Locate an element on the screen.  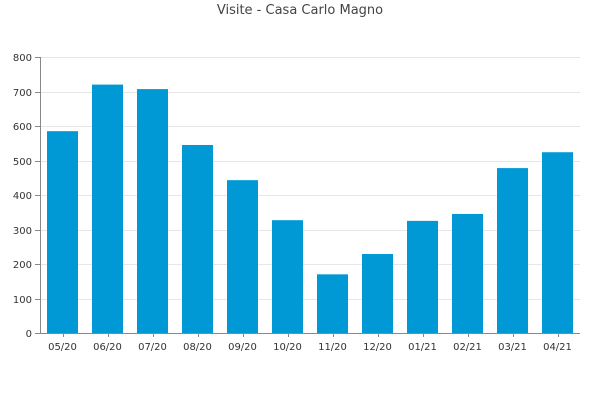
y-tick-label: 500 is located at coordinates (22, 162).